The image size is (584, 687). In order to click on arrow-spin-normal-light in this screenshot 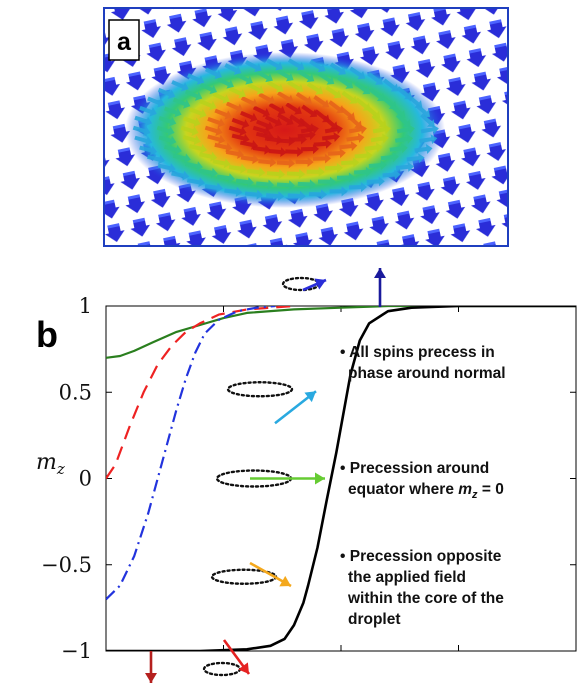, I will do `click(314, 285)`.